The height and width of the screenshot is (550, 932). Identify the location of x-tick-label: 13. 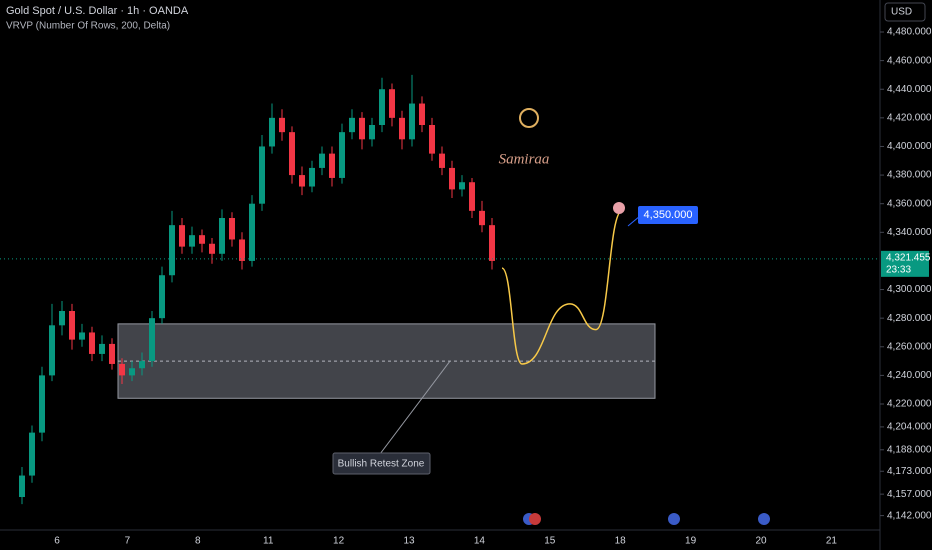
(409, 541).